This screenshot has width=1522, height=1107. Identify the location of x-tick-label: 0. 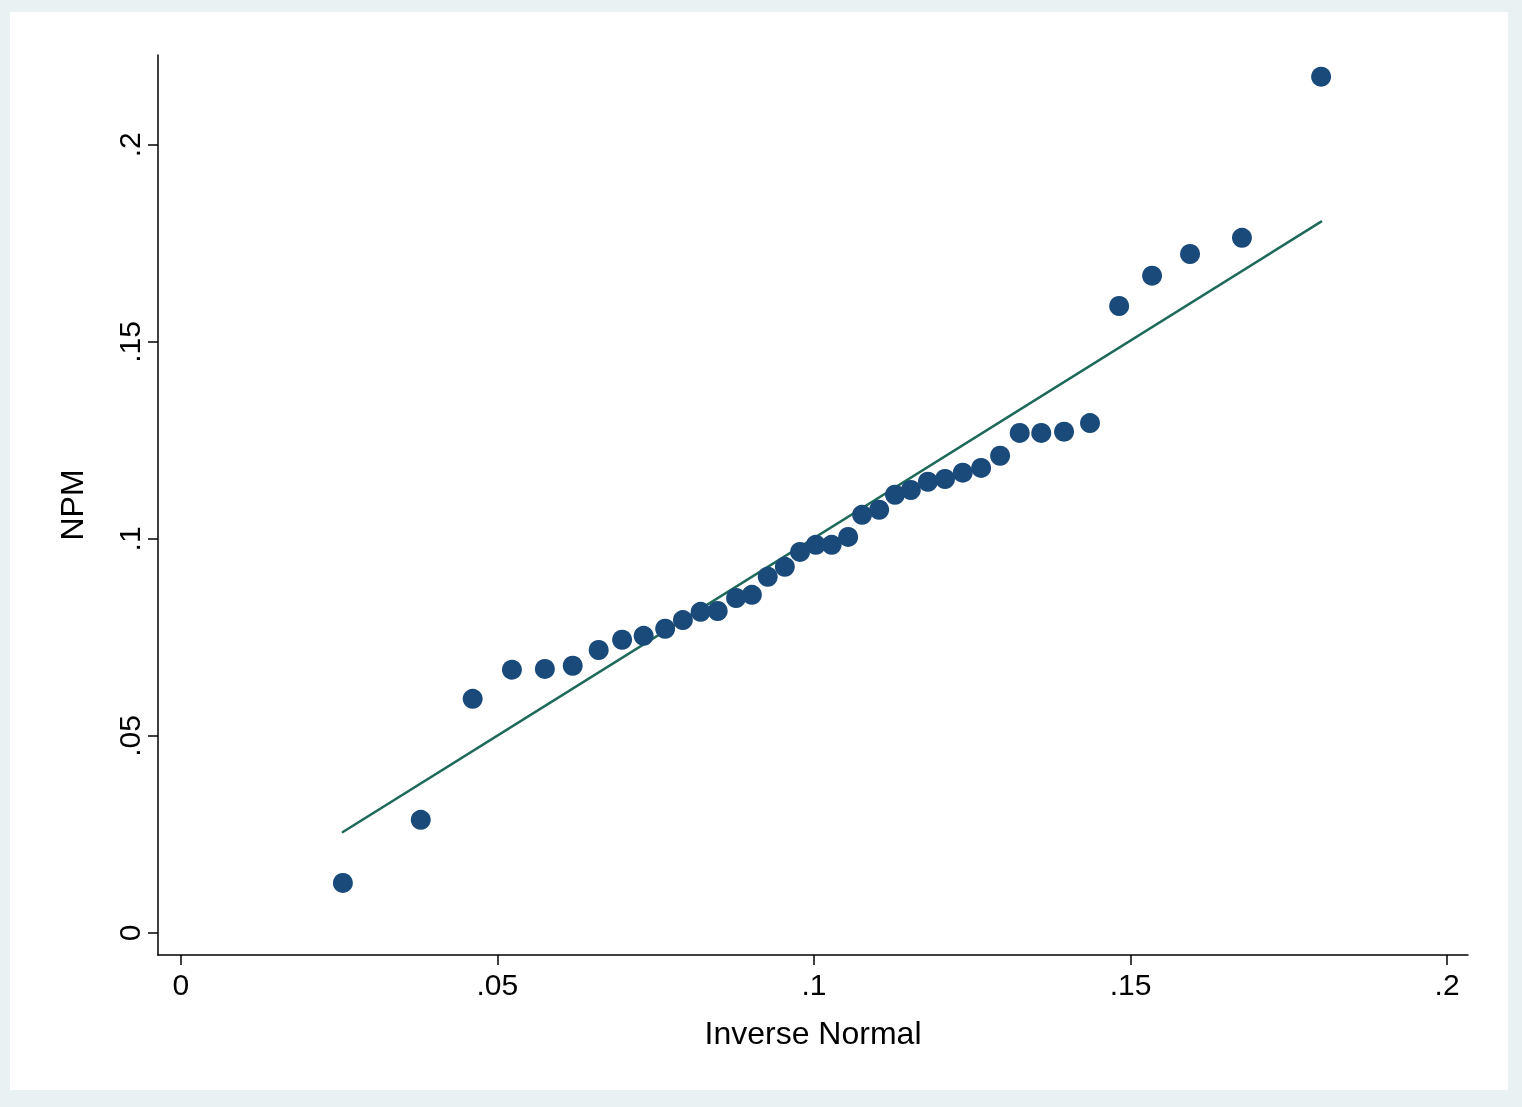
(181, 984).